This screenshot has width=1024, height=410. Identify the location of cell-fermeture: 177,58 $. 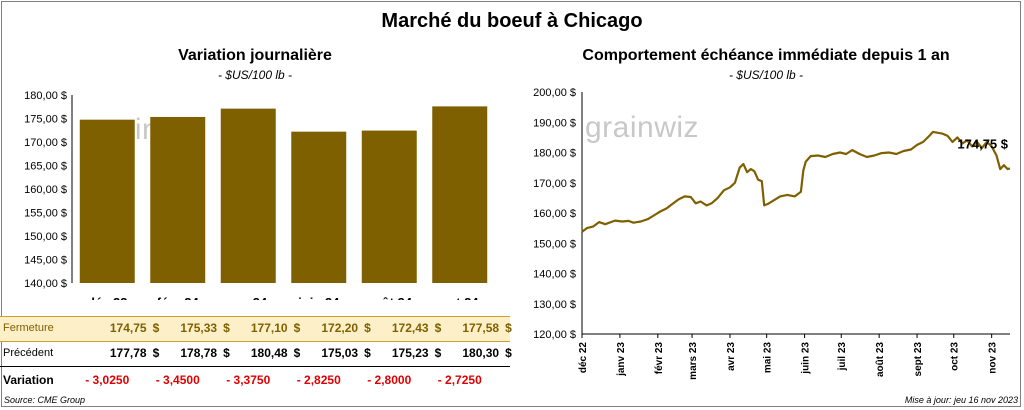
(462, 328).